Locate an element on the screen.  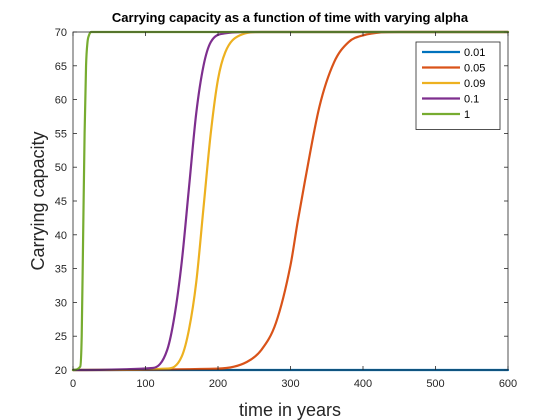
x-tick-label: 600 is located at coordinates (508, 384).